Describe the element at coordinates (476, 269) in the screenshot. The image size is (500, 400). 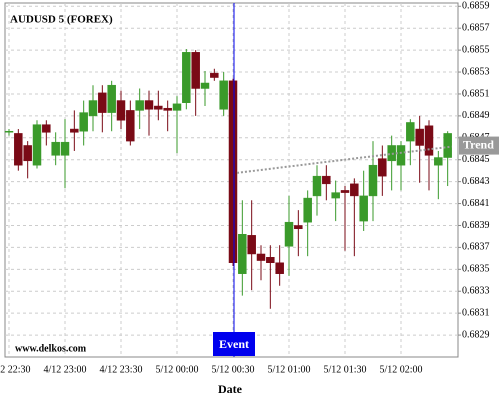
I see `y-tick-label: 0.6835` at that location.